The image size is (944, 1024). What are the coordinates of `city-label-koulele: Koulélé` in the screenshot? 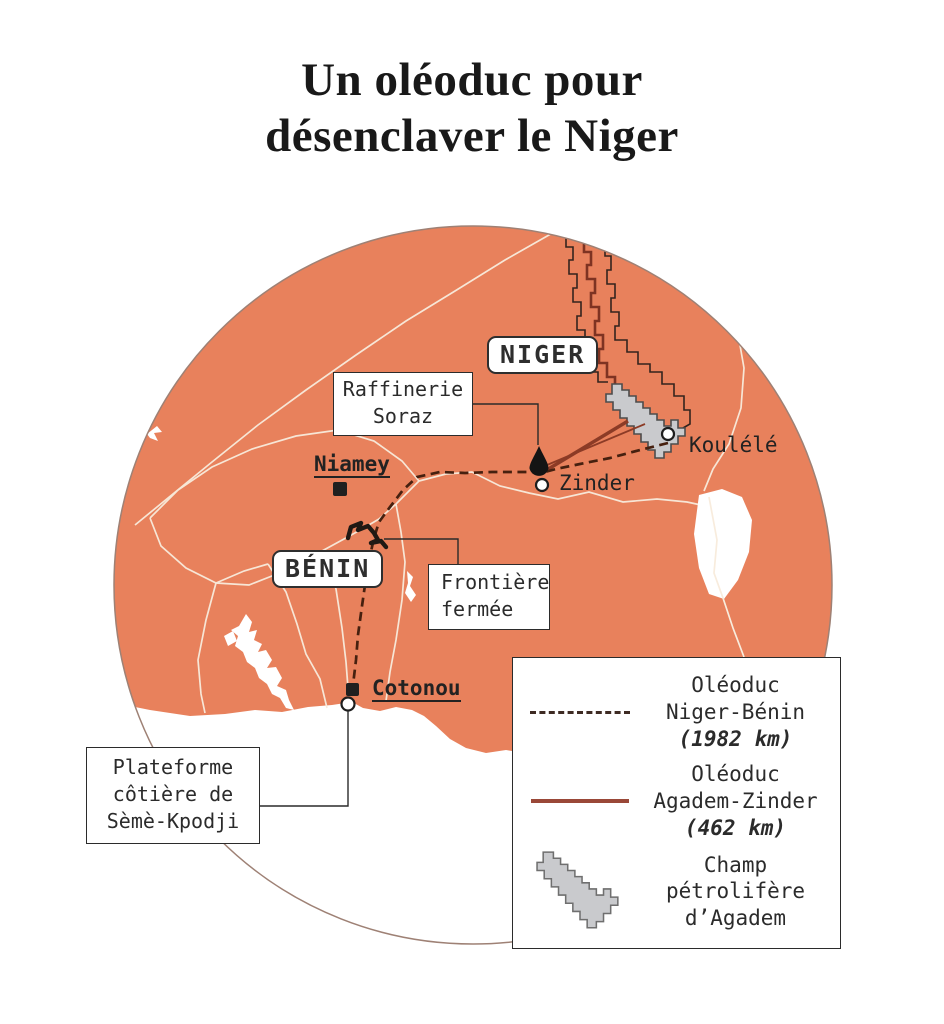 It's located at (733, 445).